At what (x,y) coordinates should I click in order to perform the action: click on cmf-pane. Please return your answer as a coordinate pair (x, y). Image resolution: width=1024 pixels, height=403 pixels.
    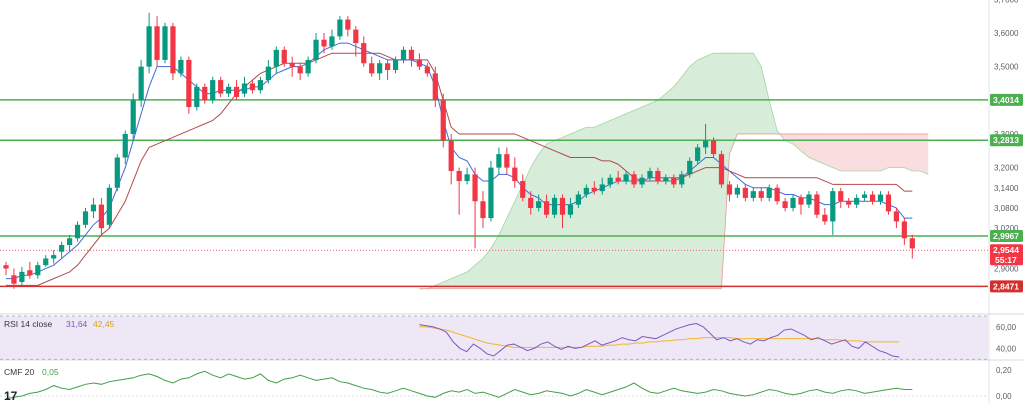
    Looking at the image, I should click on (494, 385).